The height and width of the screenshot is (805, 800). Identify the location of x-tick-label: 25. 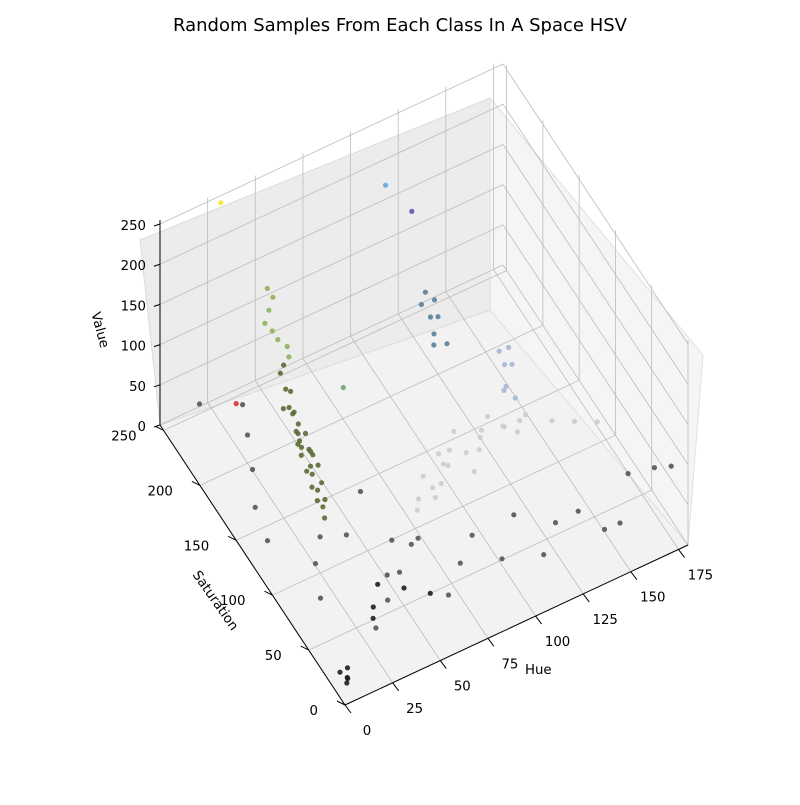
(414, 709).